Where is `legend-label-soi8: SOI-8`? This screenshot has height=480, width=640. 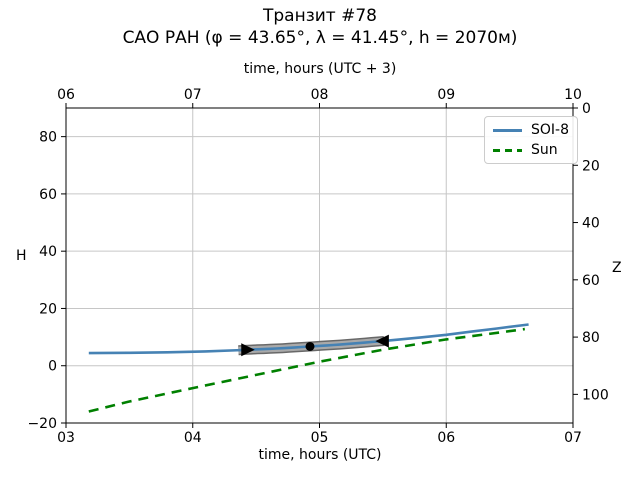
legend-label-soi8: SOI-8 is located at coordinates (550, 130).